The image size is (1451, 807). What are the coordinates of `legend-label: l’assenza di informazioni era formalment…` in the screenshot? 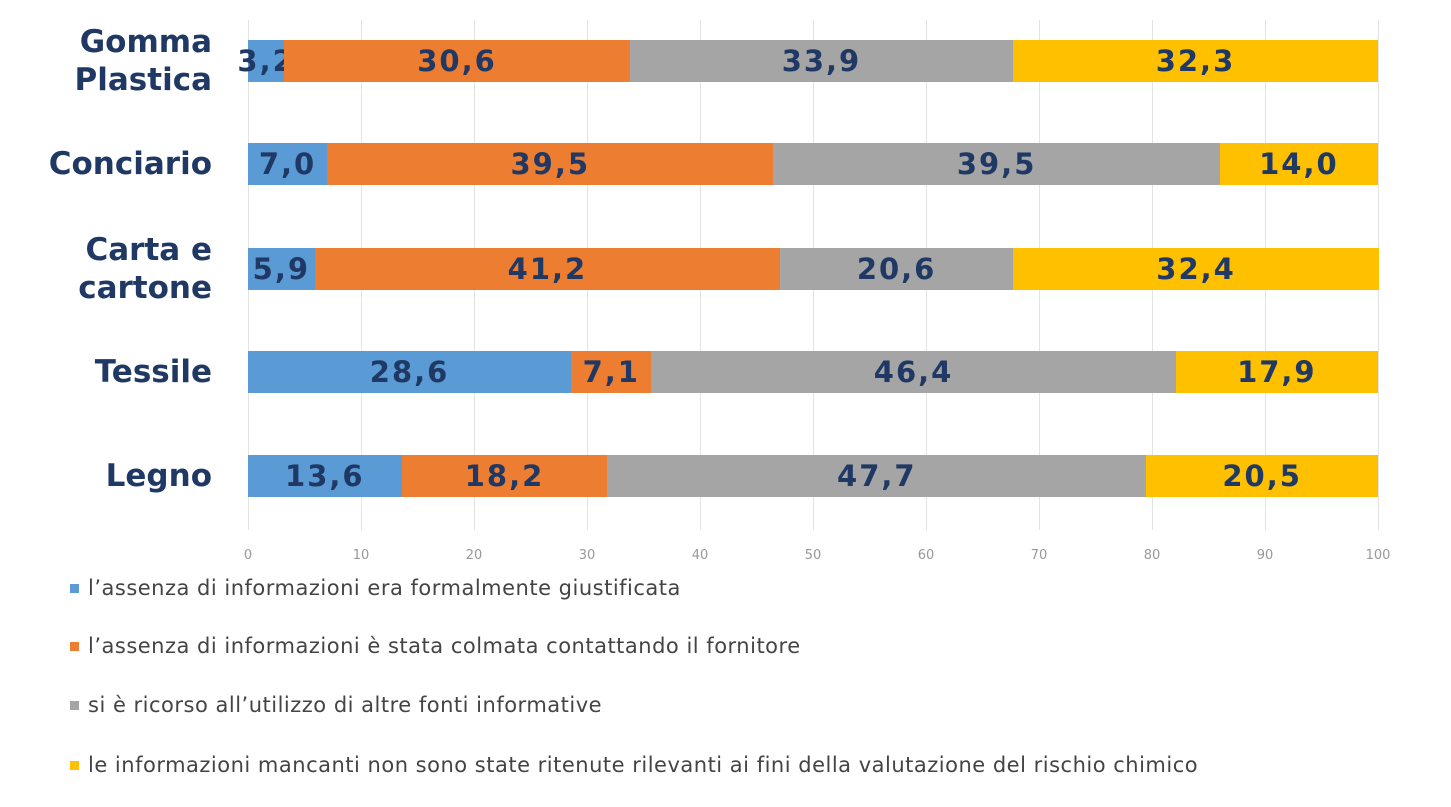 It's located at (384, 588).